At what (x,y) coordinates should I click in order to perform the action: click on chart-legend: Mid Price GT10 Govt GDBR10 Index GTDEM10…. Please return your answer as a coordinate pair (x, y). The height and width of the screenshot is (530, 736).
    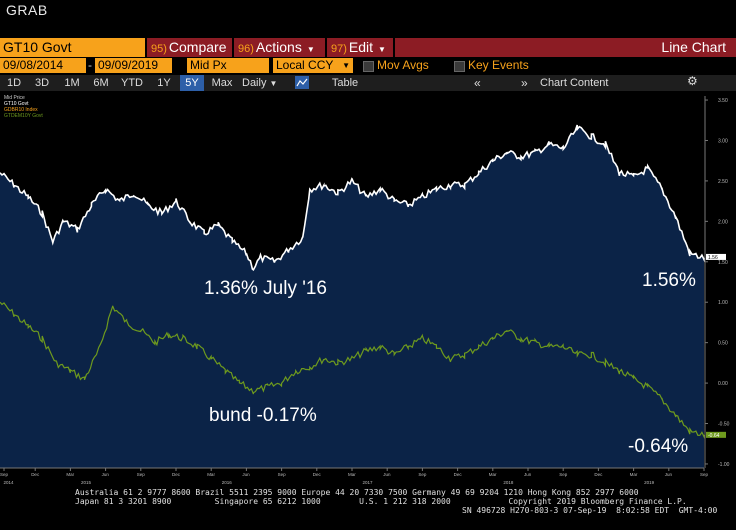
    Looking at the image, I should click on (23, 107).